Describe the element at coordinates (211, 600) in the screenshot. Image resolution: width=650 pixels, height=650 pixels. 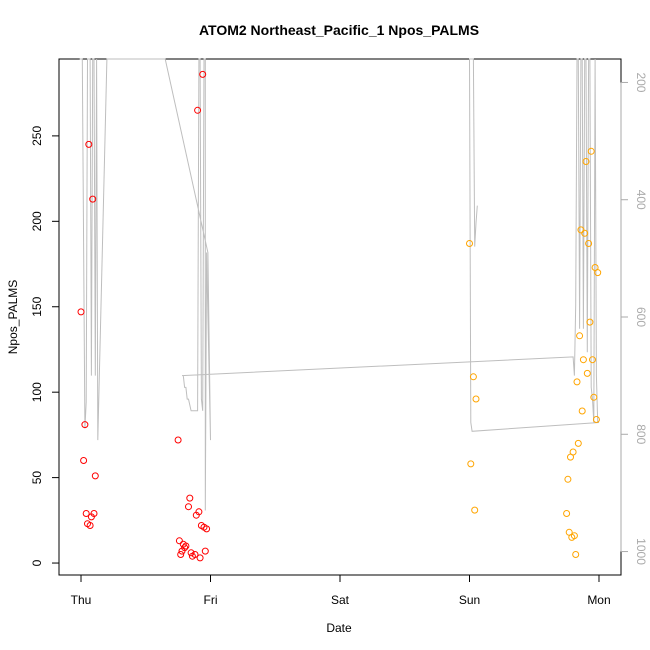
I see `x-tick-label: Fri` at that location.